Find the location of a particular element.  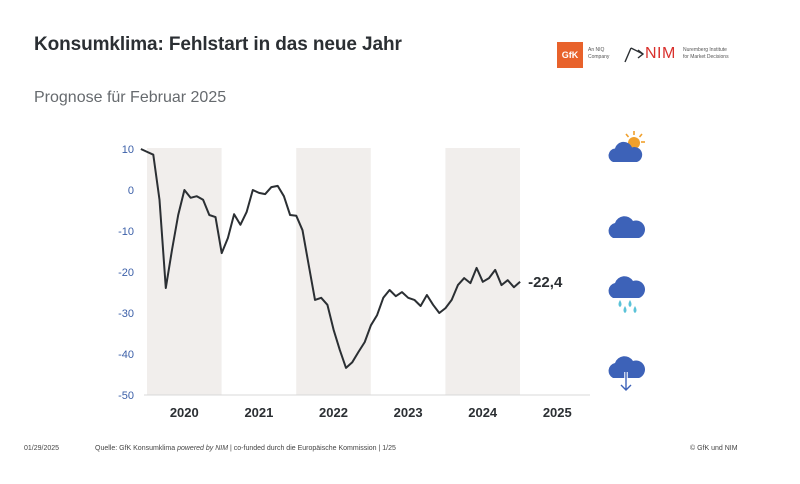

x-tick-label: 2025 is located at coordinates (557, 412).